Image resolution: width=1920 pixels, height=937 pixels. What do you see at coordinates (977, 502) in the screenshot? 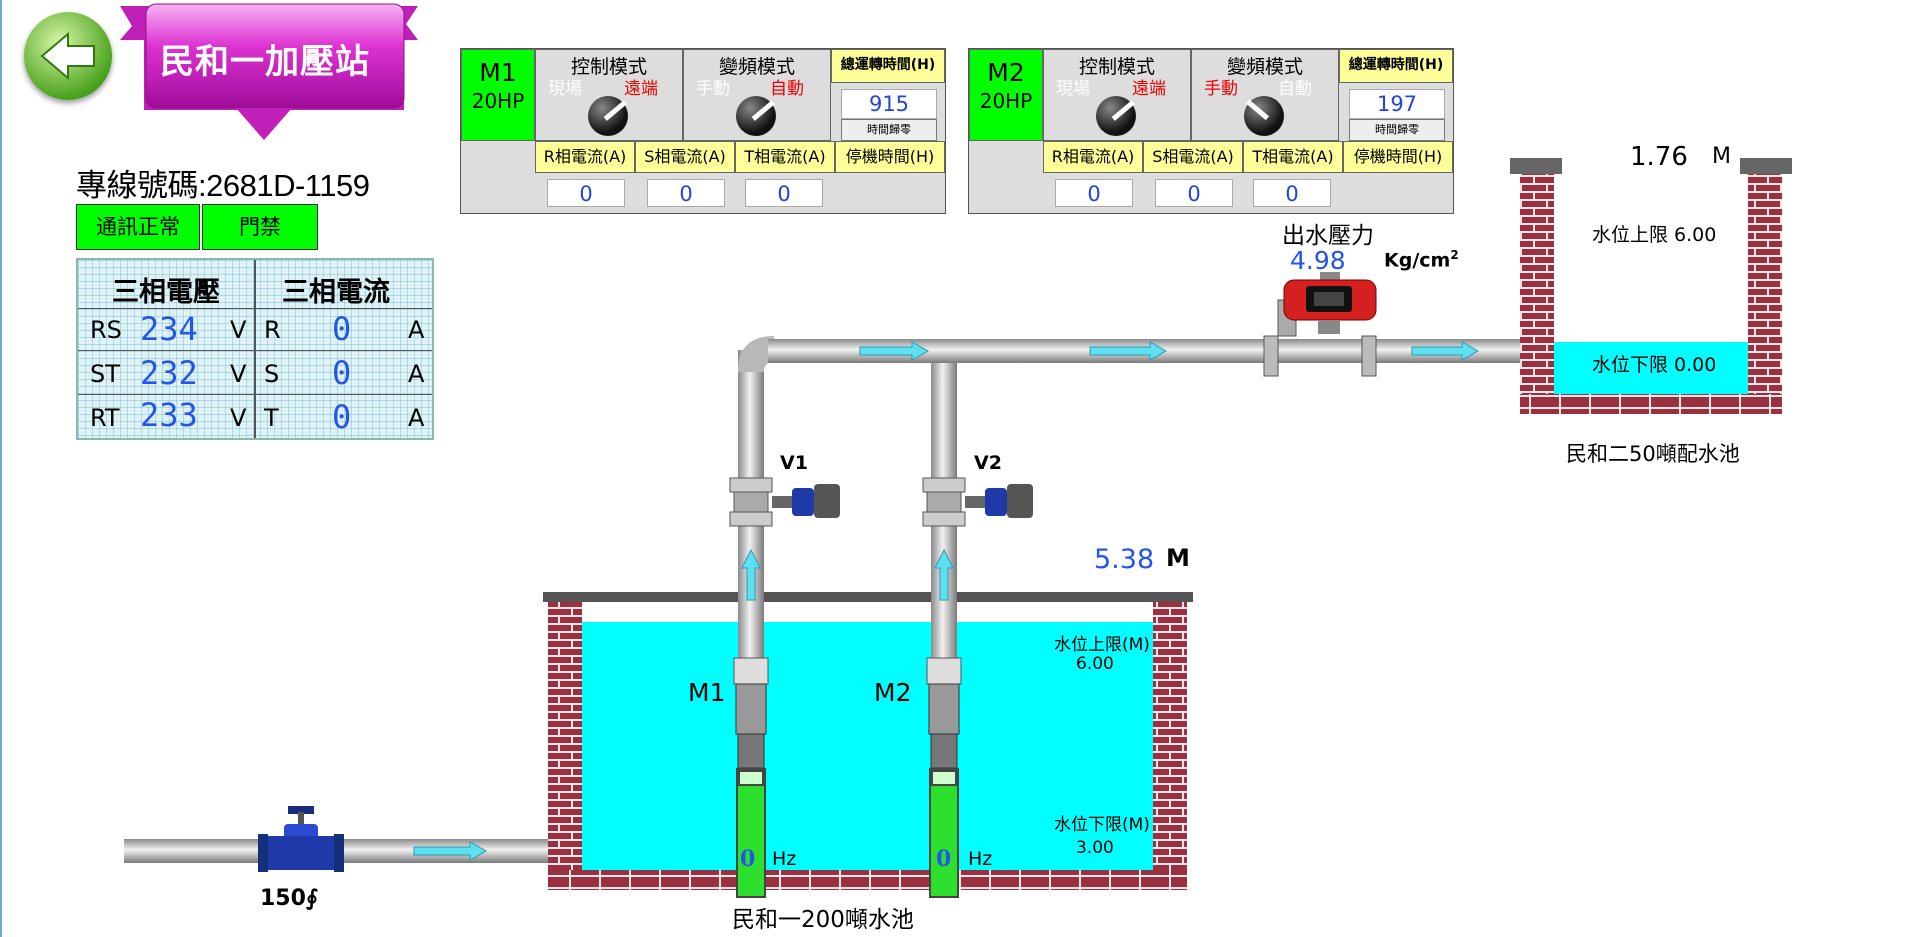
I see `valve-v2` at bounding box center [977, 502].